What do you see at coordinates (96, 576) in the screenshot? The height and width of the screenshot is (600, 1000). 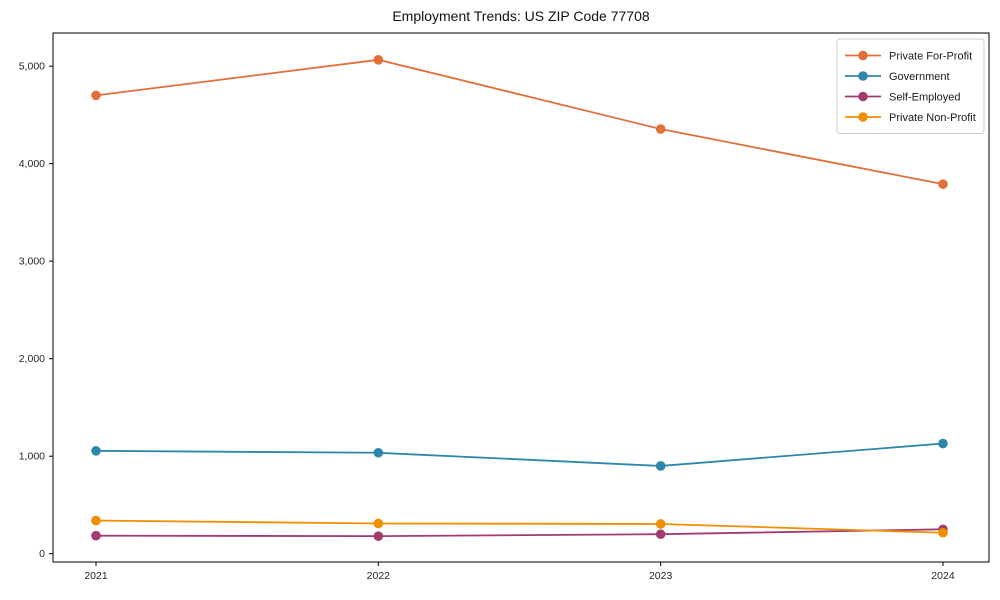 I see `x-tick-label: 2021` at bounding box center [96, 576].